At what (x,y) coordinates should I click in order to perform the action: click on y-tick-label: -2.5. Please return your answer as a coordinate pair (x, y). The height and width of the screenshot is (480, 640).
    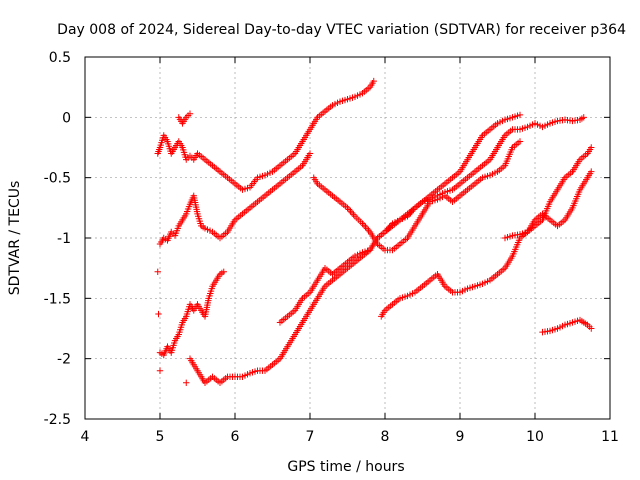
    Looking at the image, I should click on (57, 420).